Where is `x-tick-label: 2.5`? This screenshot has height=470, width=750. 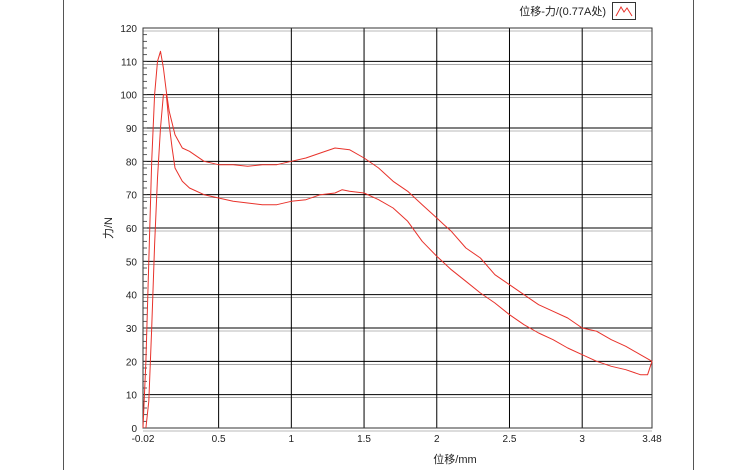
x-tick-label: 2.5 is located at coordinates (510, 439).